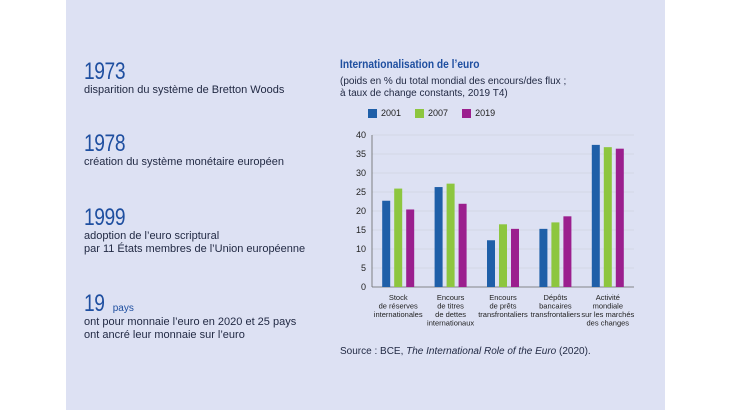 Image resolution: width=730 pixels, height=410 pixels. Describe the element at coordinates (361, 230) in the screenshot. I see `y-tick-label: 15` at that location.